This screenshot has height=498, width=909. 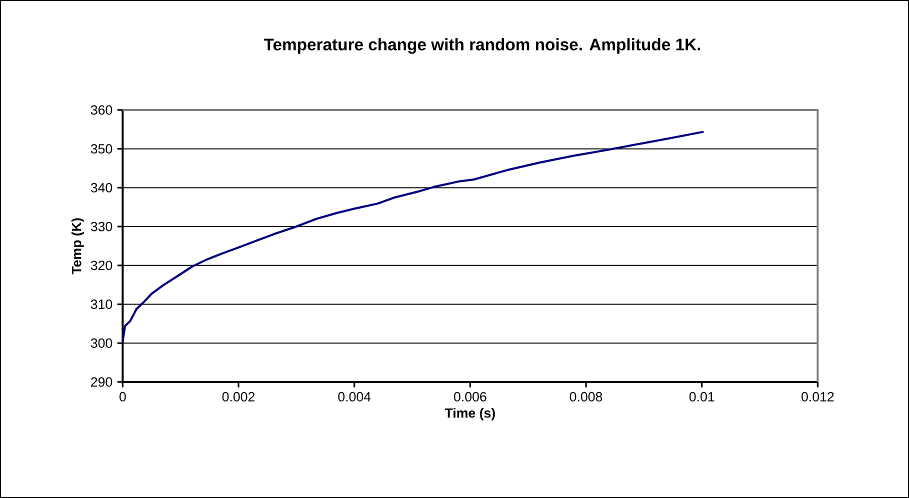 What do you see at coordinates (701, 397) in the screenshot?
I see `x-tick-label: 0.01` at bounding box center [701, 397].